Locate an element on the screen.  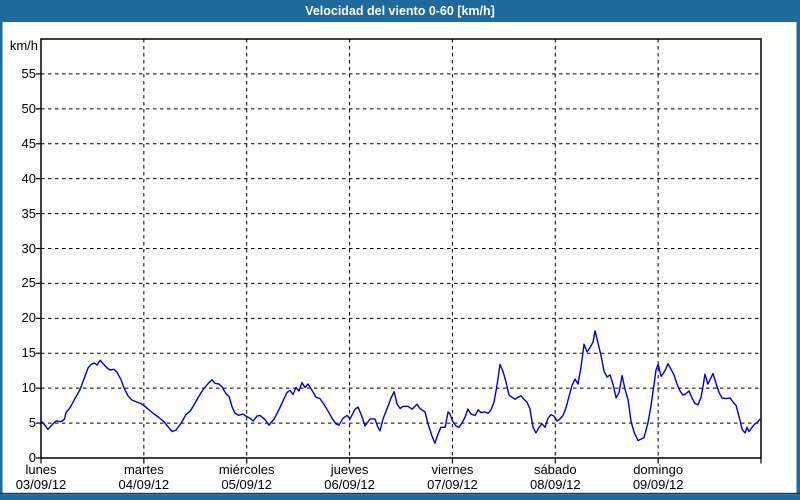
day-name: lunes is located at coordinates (41, 469).